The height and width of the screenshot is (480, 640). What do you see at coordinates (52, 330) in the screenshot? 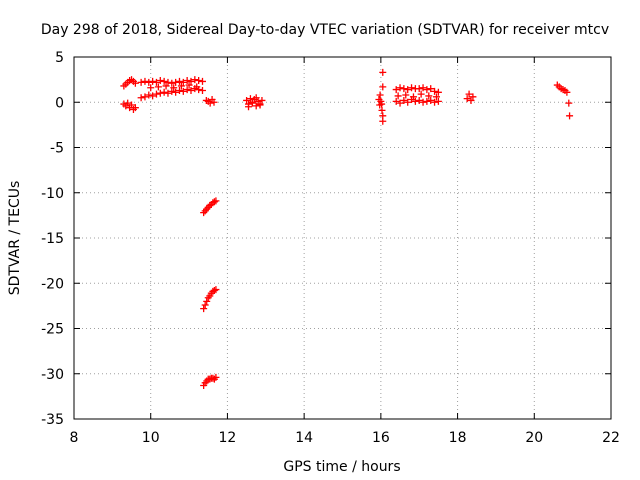
I see `y-tick-label: -25` at bounding box center [52, 330].